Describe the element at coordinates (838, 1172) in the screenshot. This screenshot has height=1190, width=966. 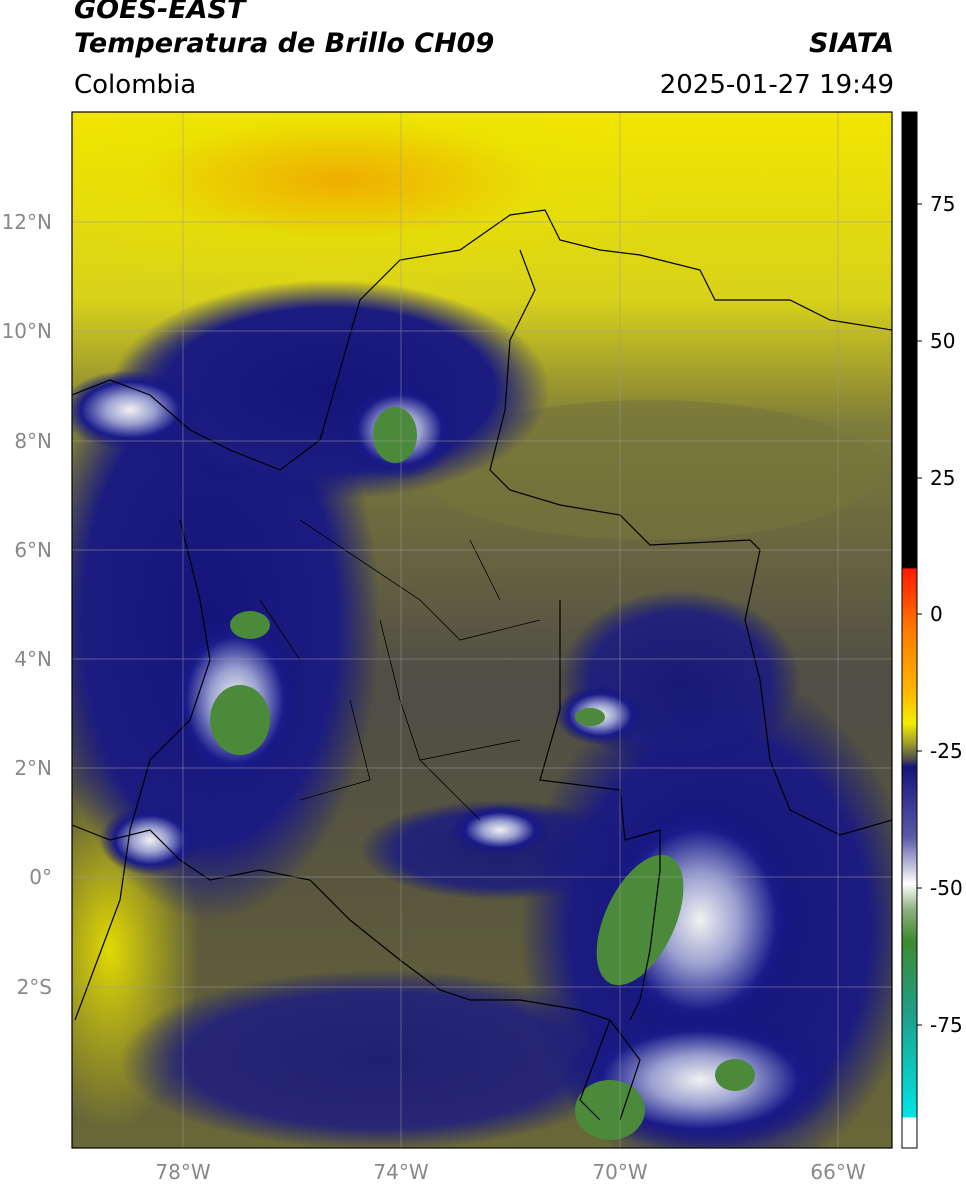
I see `lon-label-66w: 66°W` at that location.